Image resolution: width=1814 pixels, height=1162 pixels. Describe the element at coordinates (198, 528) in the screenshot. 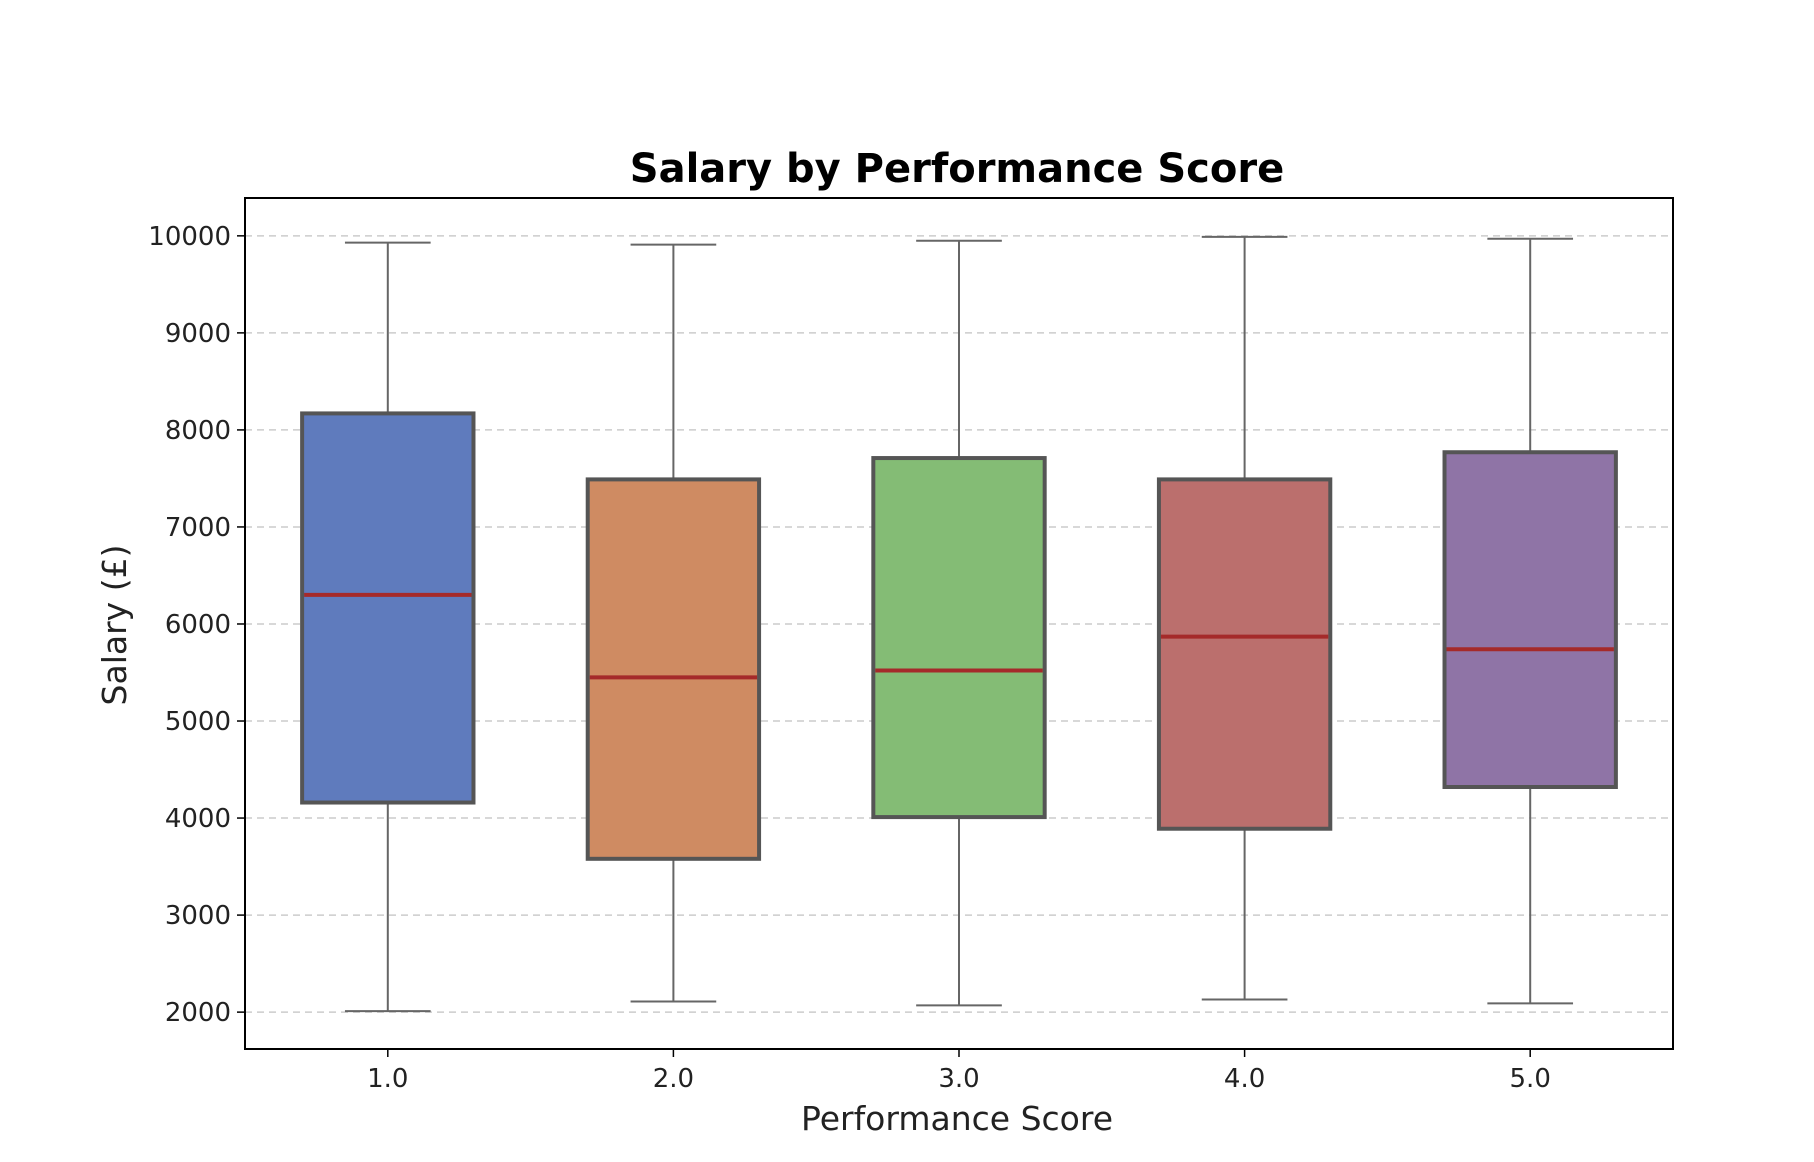

I see `y-tick-label: 7000` at that location.